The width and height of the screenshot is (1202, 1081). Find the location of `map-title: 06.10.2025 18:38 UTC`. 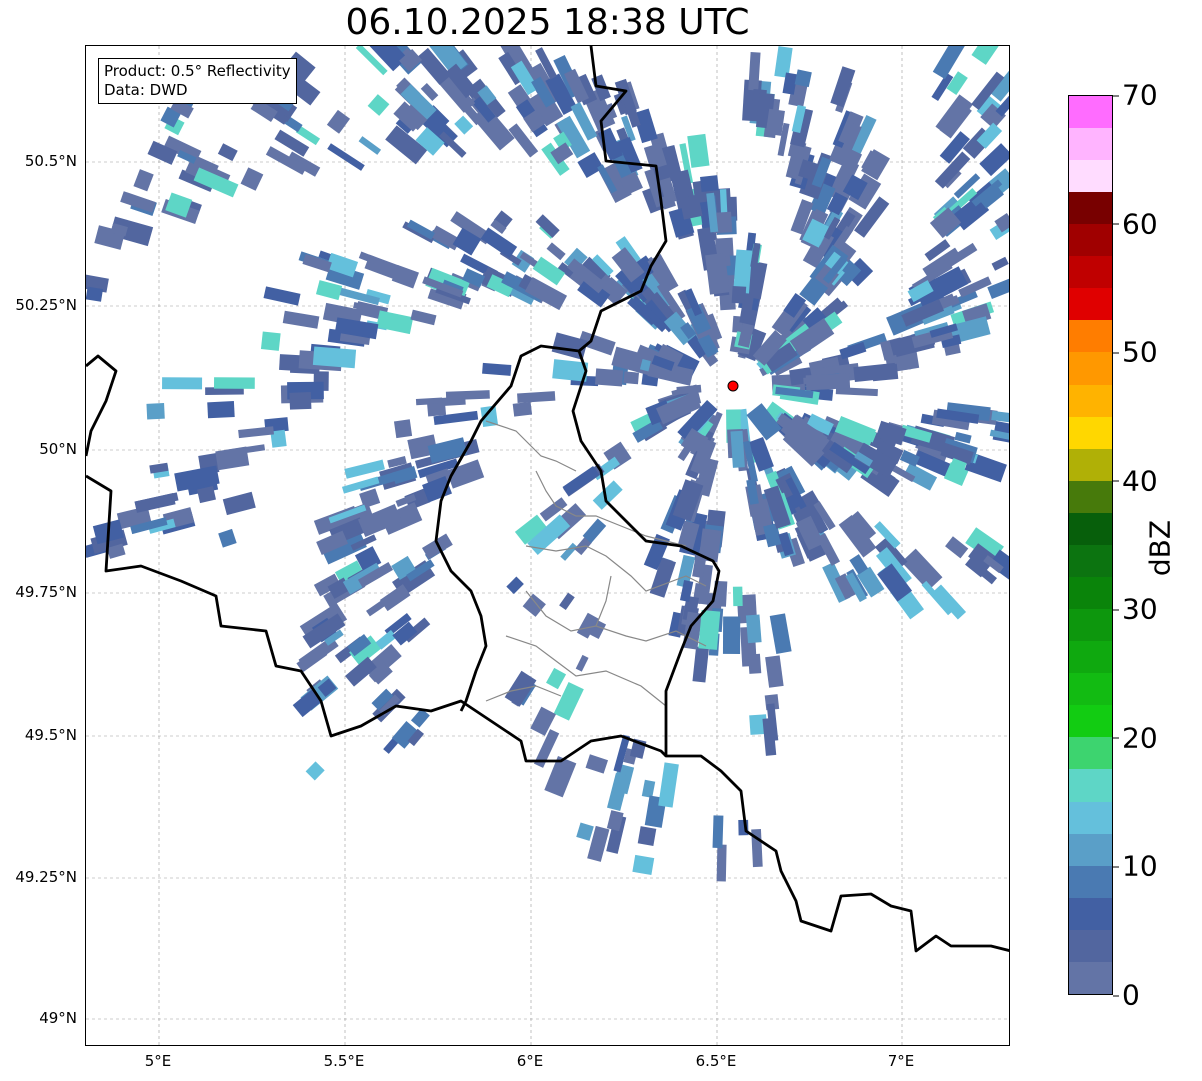

map-title: 06.10.2025 18:38 UTC is located at coordinates (547, 22).